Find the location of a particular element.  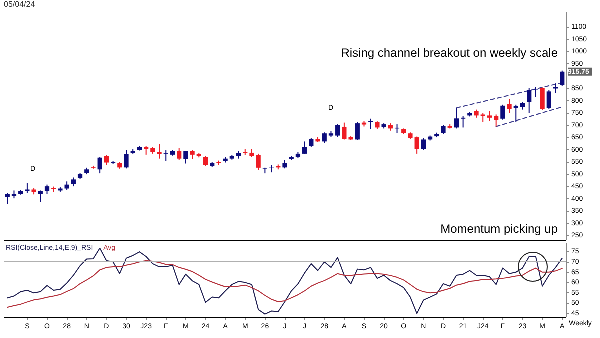

annotation: Rising channel breakout on weekly scale is located at coordinates (449, 53).